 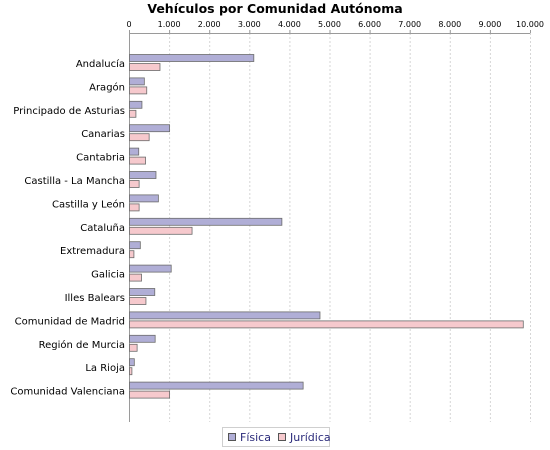 I want to click on chart-title: Vehículos por Comunidad Autónoma, so click(x=275, y=8).